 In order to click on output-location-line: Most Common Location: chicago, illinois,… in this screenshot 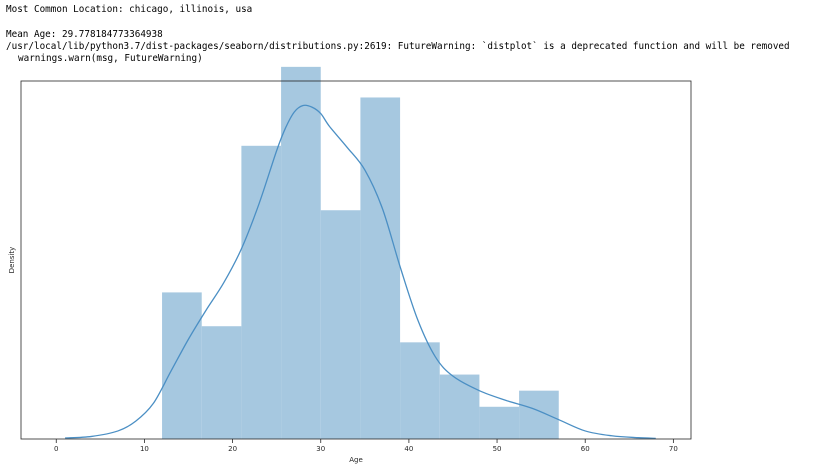, I will do `click(129, 9)`.